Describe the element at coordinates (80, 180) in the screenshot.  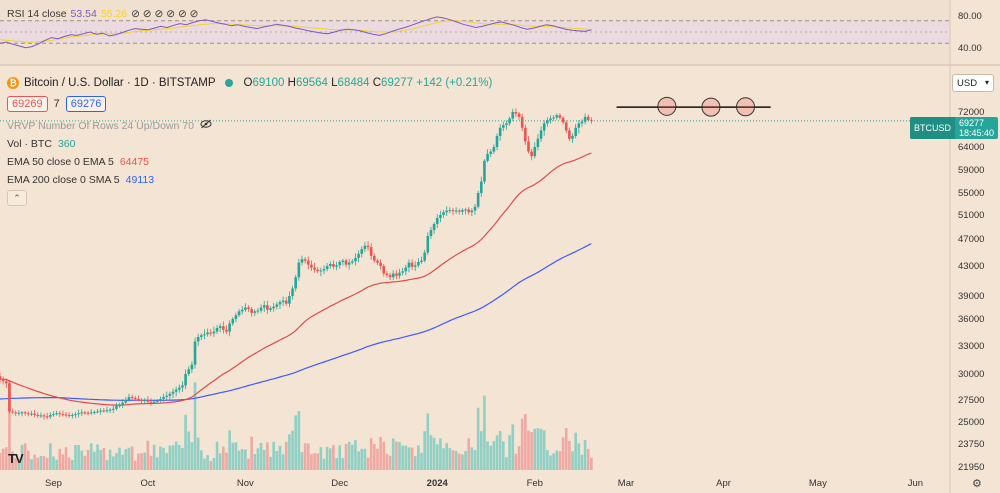
I see `ema200-indicator: EMA 200 close 0 SMA 5 49113` at that location.